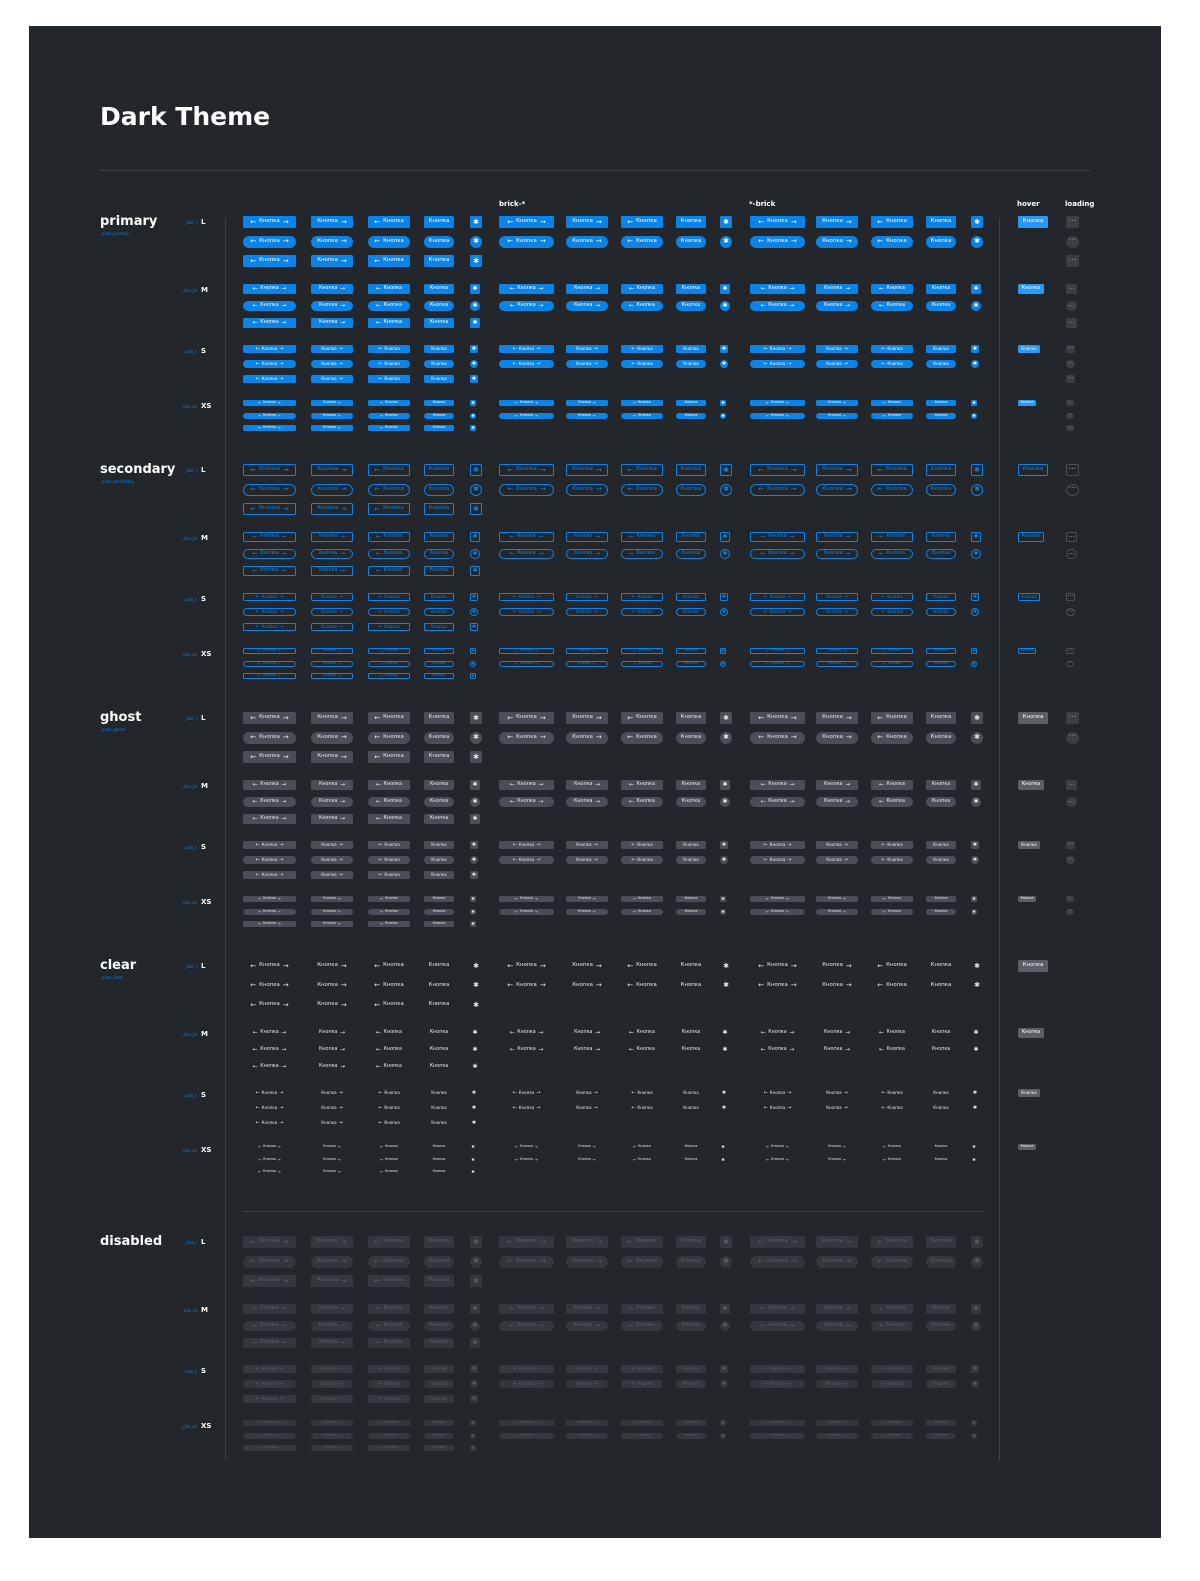 The width and height of the screenshot is (1200, 1581). What do you see at coordinates (837, 349) in the screenshot?
I see `button-primary-s-right: Кнопка →` at bounding box center [837, 349].